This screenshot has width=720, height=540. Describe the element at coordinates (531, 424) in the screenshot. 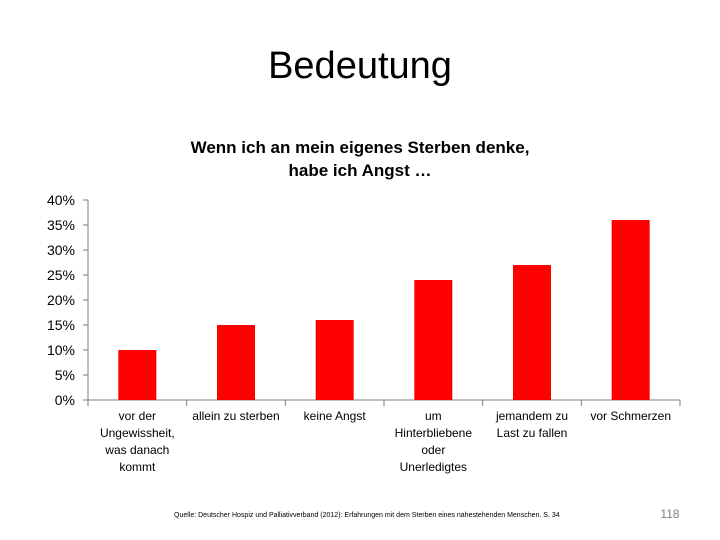

I see `x-category-label: jemandem zu Last zu fallen` at that location.